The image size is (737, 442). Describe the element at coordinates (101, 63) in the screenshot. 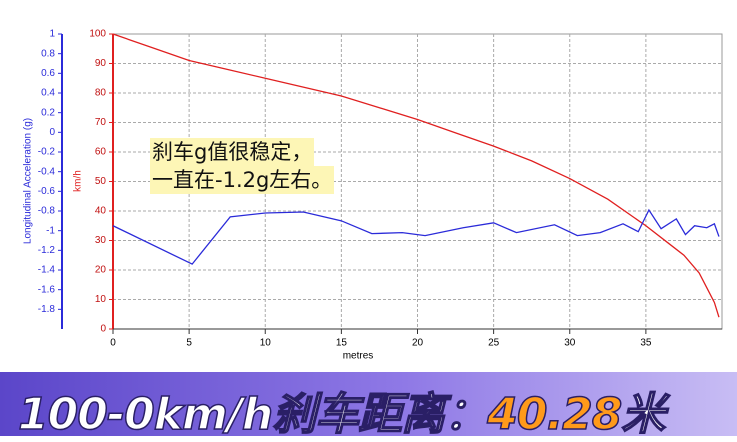

I see `y2-tick-label: 90` at that location.